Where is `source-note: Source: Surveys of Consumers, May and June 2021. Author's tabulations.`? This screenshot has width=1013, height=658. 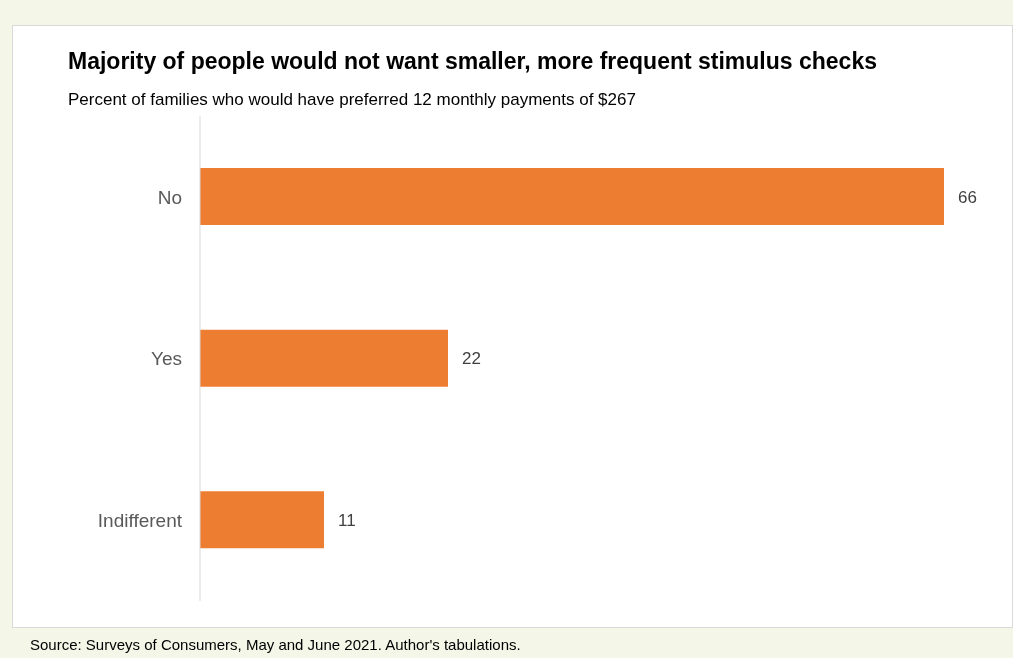 source-note: Source: Surveys of Consumers, May and June 2021. Author's tabulations. is located at coordinates (275, 644).